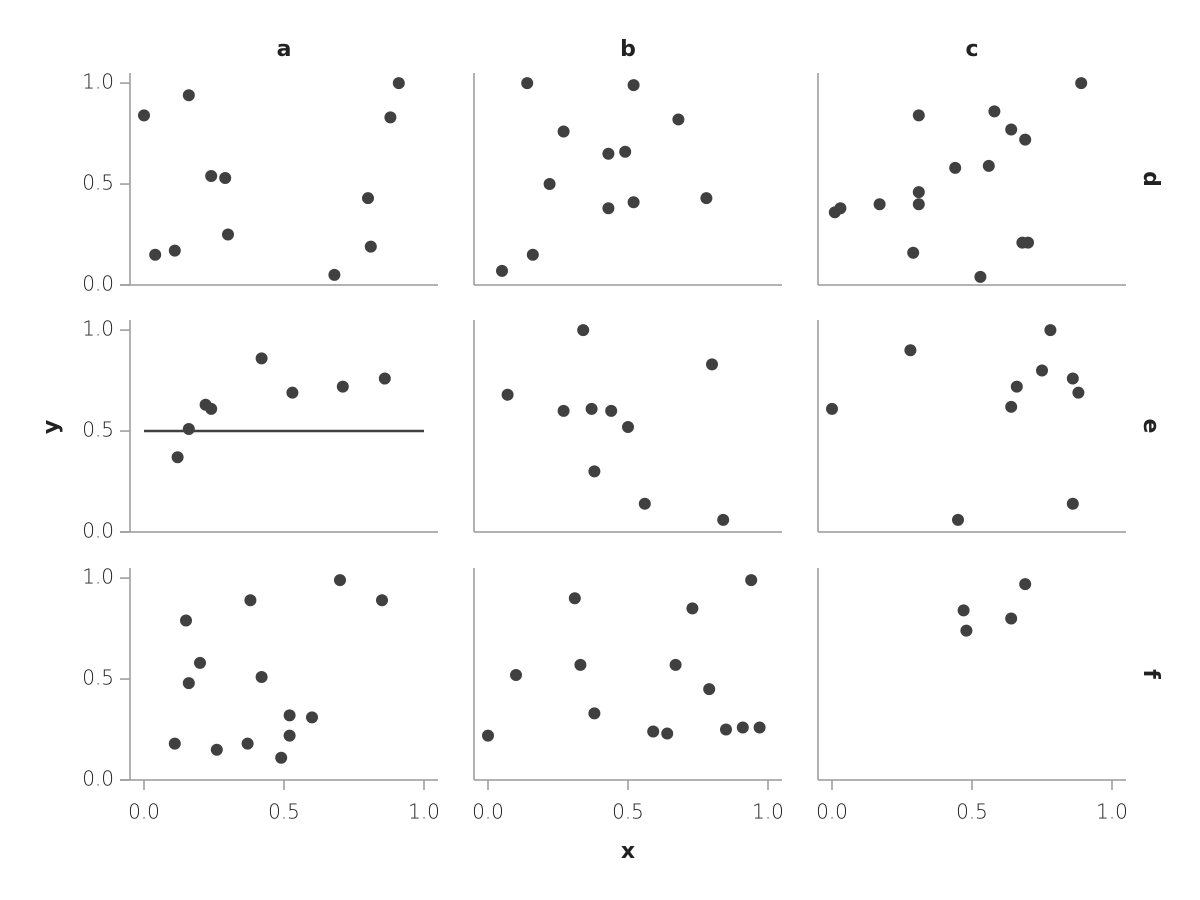 The width and height of the screenshot is (1200, 900). I want to click on row-strip-label: d, so click(1150, 179).